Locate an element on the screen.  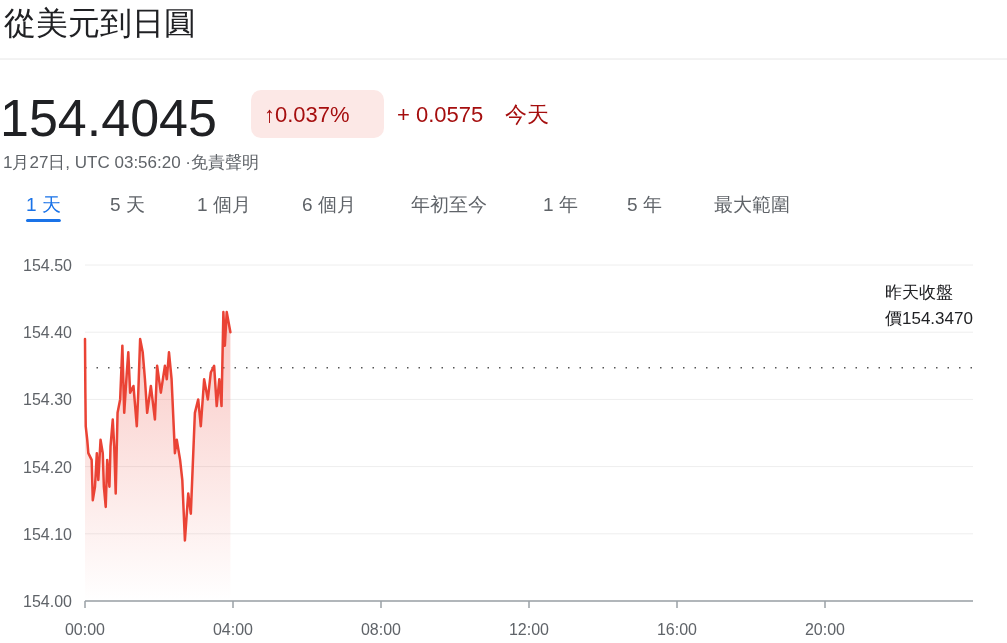
y-tick-label: 154.20 is located at coordinates (48, 467).